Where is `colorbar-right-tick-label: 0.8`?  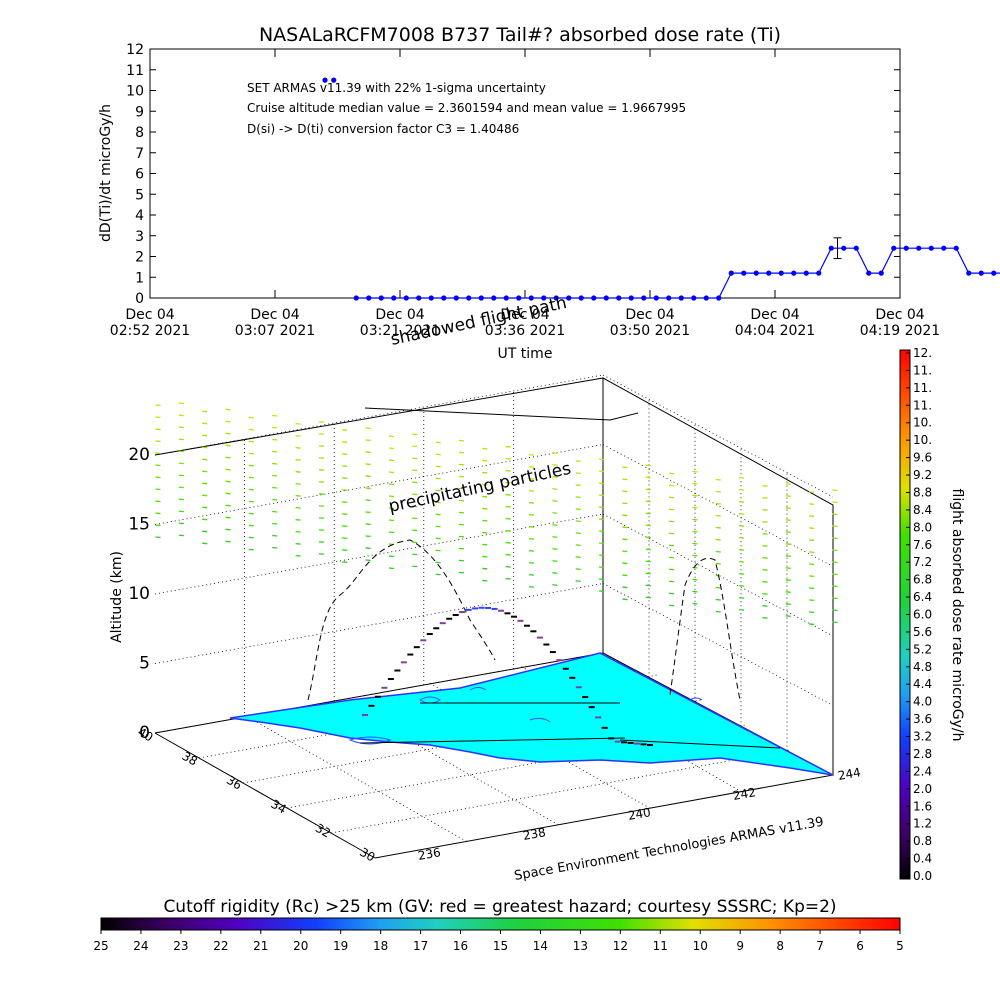
colorbar-right-tick-label: 0.8 is located at coordinates (922, 841).